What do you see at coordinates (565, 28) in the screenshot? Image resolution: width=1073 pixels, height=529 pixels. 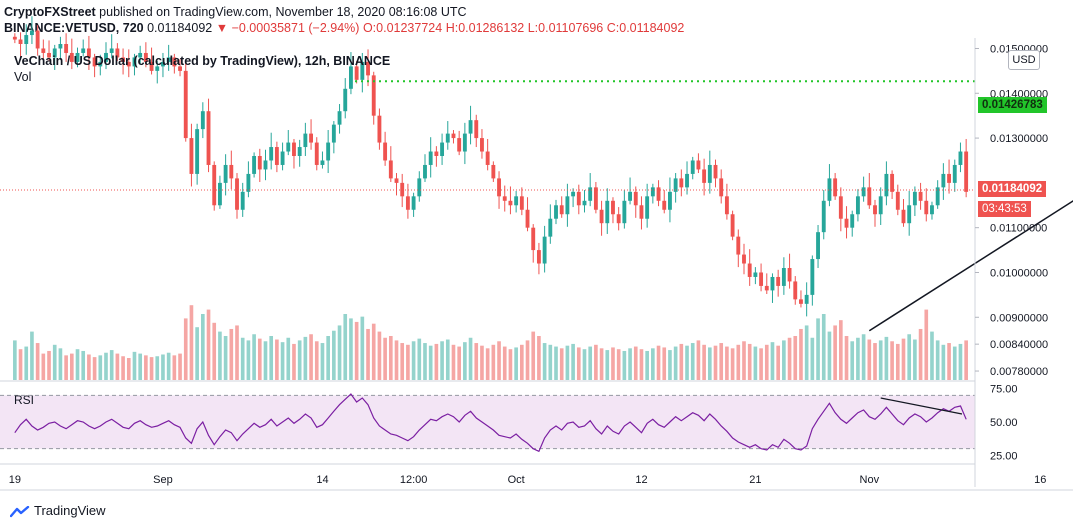 I see `low-value: L:0.01107696` at bounding box center [565, 28].